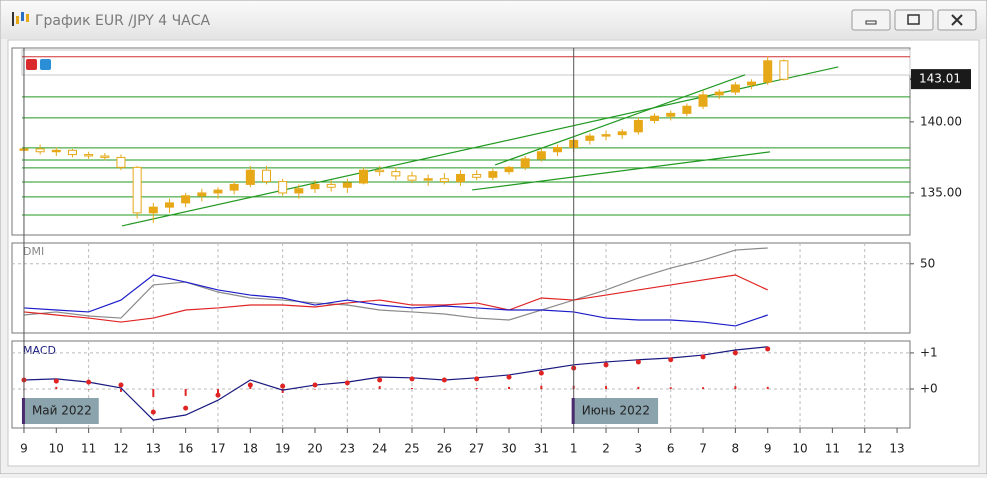 The image size is (987, 478). What do you see at coordinates (929, 389) in the screenshot?
I see `y-tick-label: +0` at bounding box center [929, 389].